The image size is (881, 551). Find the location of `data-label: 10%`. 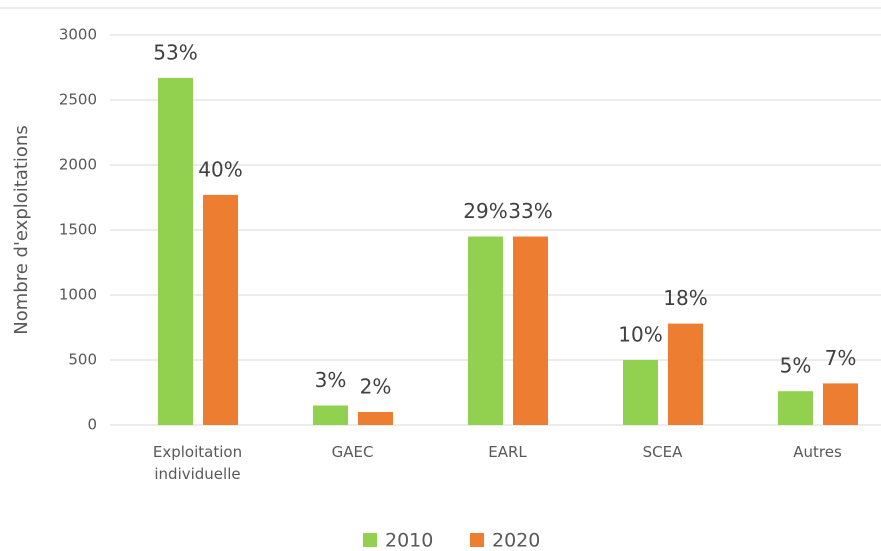

data-label: 10% is located at coordinates (640, 335).